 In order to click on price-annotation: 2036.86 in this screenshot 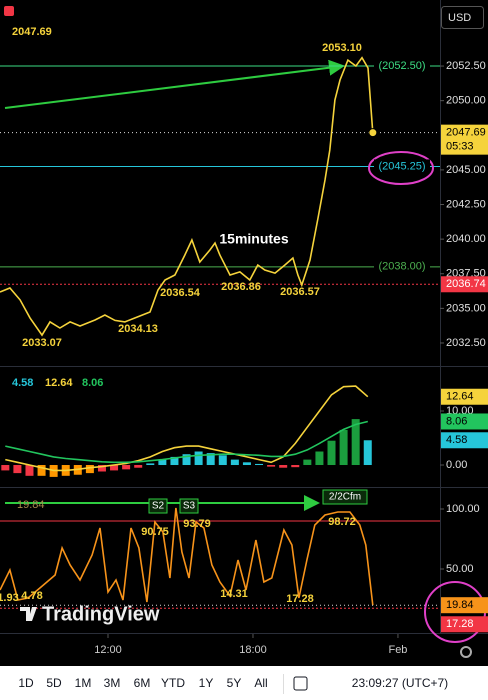, I will do `click(241, 287)`.